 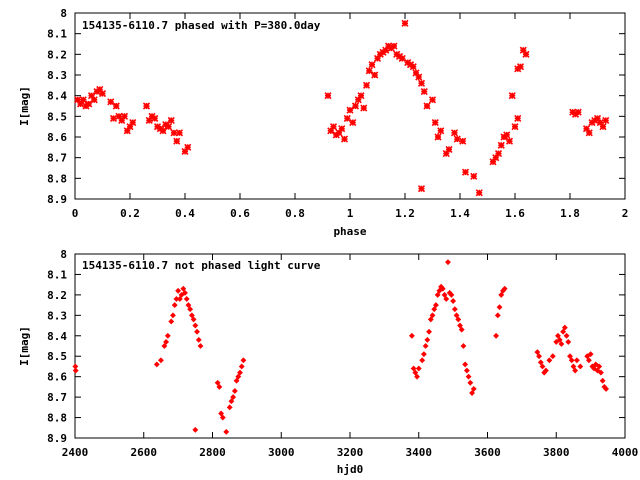 What do you see at coordinates (212, 452) in the screenshot?
I see `x-tick-label: 2800` at bounding box center [212, 452].